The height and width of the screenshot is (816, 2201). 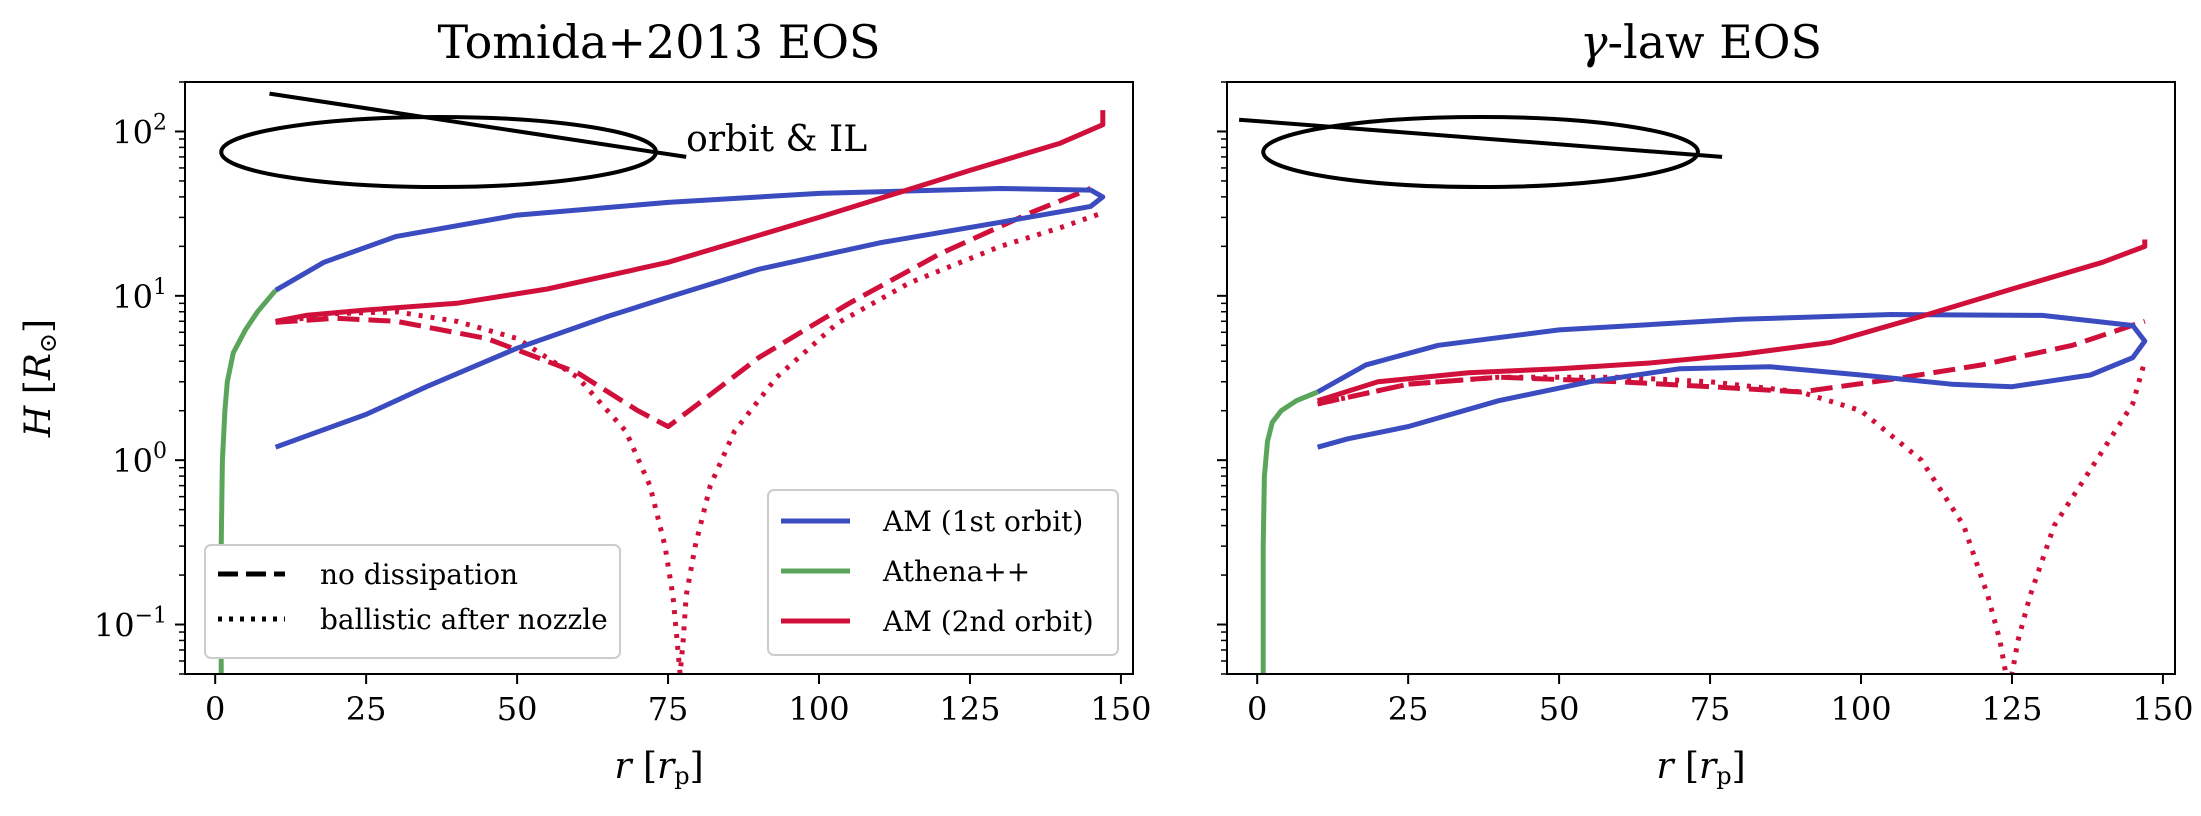 What do you see at coordinates (130, 624) in the screenshot?
I see `y-tick-label: 10⁻¹` at bounding box center [130, 624].